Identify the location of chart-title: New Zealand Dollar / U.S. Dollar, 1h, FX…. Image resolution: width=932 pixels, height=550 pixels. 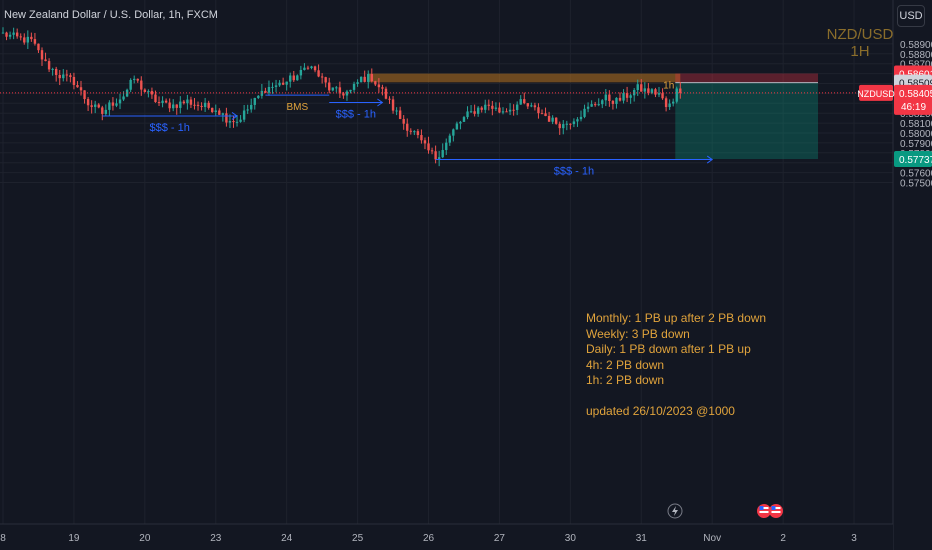
(111, 15).